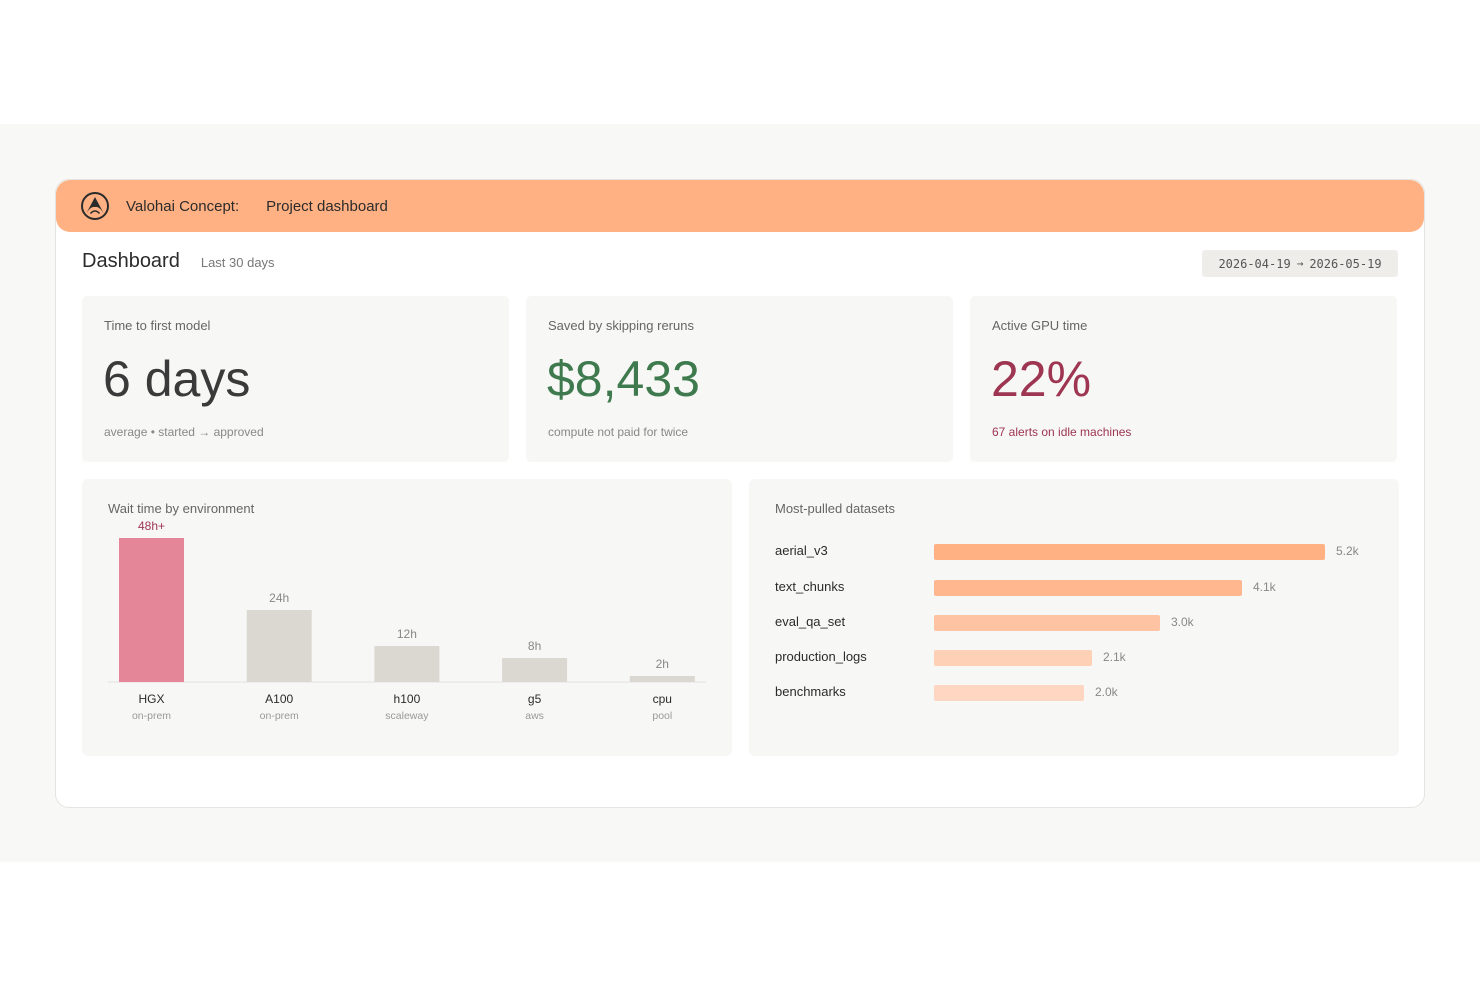 The image size is (1480, 987). I want to click on valohai-logo-icon, so click(95, 206).